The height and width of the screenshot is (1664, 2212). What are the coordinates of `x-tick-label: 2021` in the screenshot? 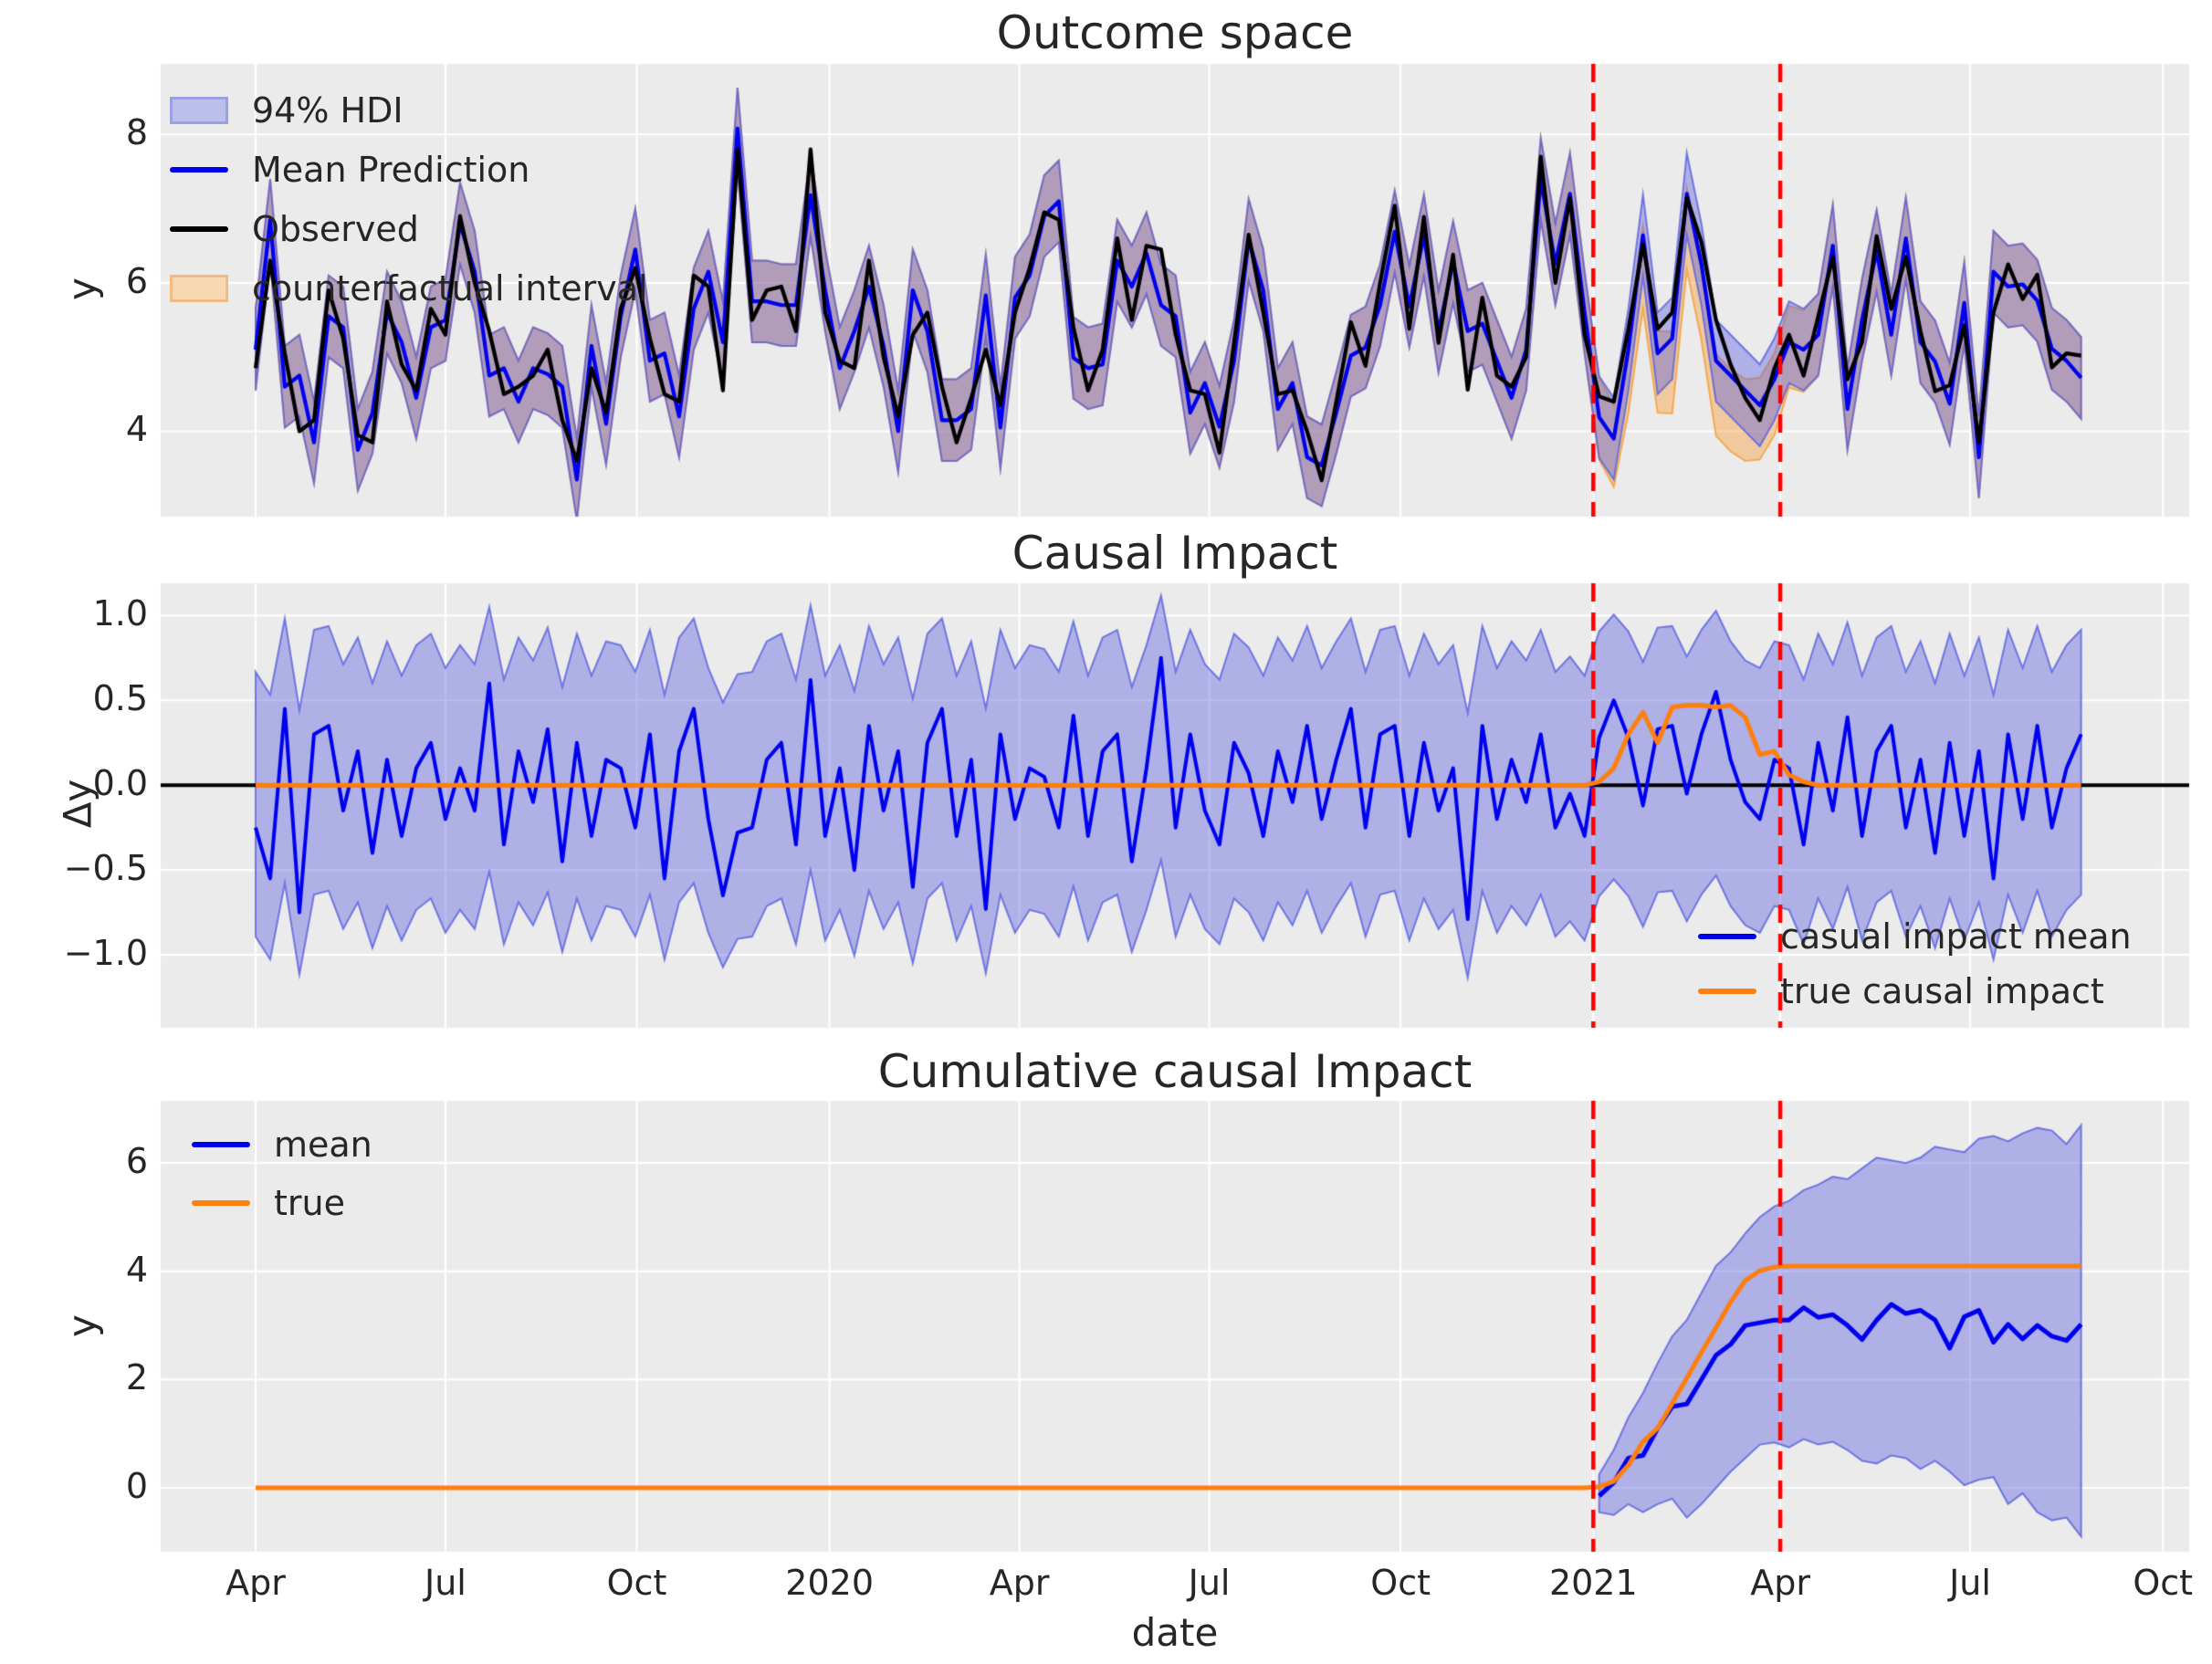 It's located at (1593, 1583).